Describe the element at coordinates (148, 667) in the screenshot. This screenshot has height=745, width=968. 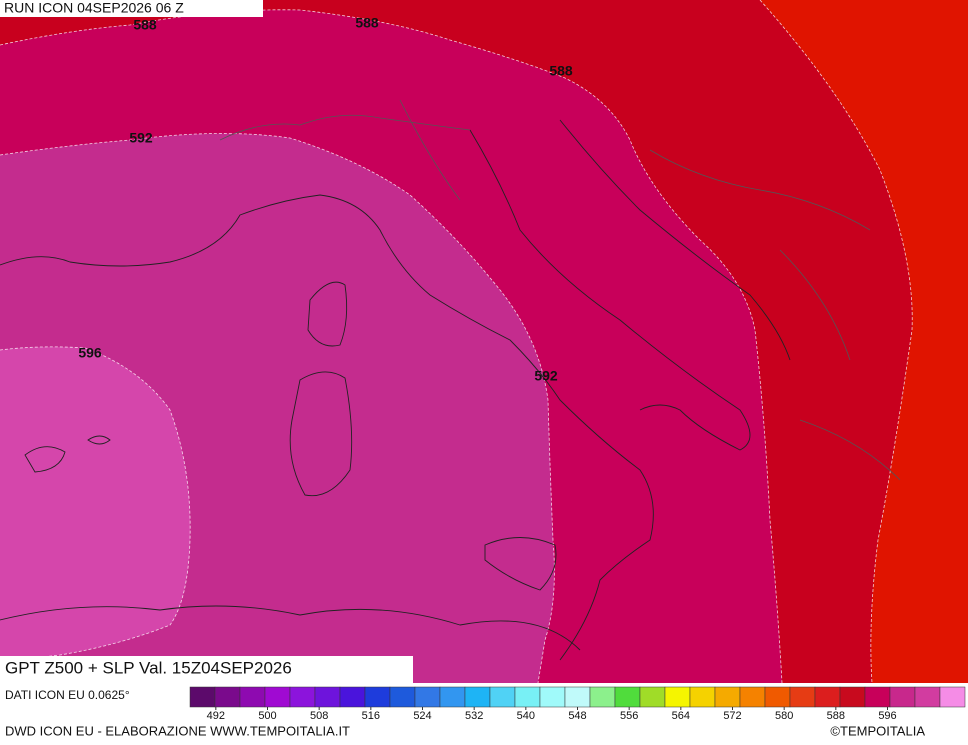
I see `product-label: GPT Z500 + SLP Val. 15Z04SEP2026` at that location.